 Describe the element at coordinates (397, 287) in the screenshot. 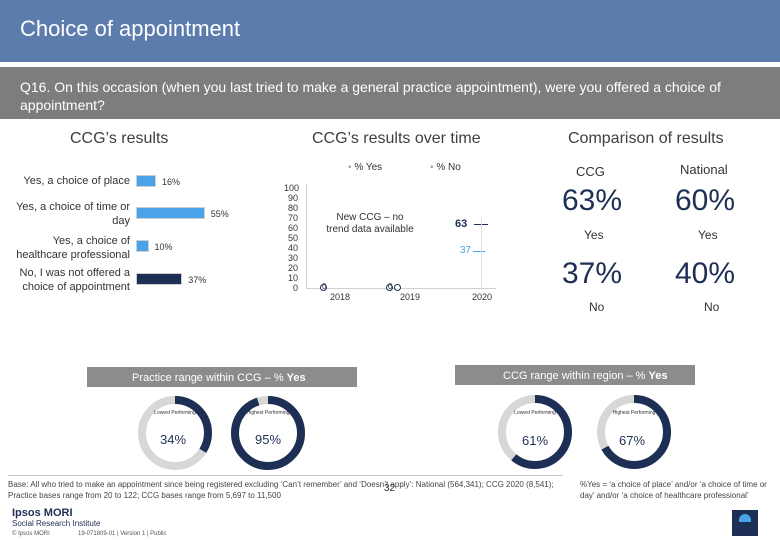

I see `marker-2019-no` at that location.